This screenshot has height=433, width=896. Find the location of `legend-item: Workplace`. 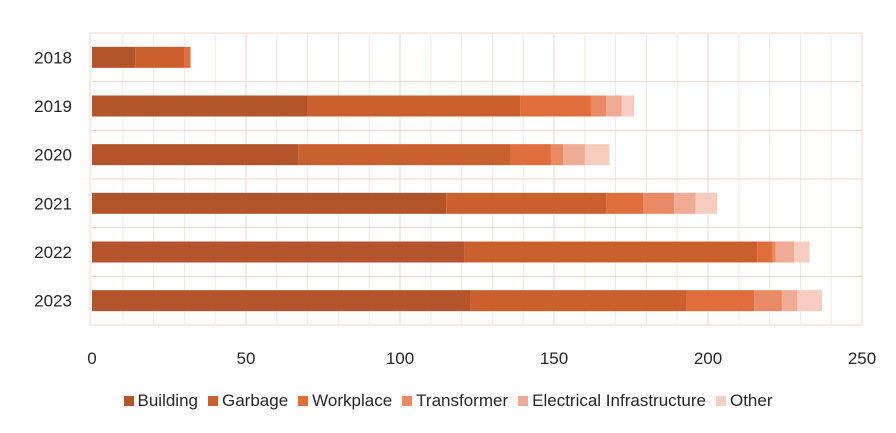

legend-item: Workplace is located at coordinates (345, 401).